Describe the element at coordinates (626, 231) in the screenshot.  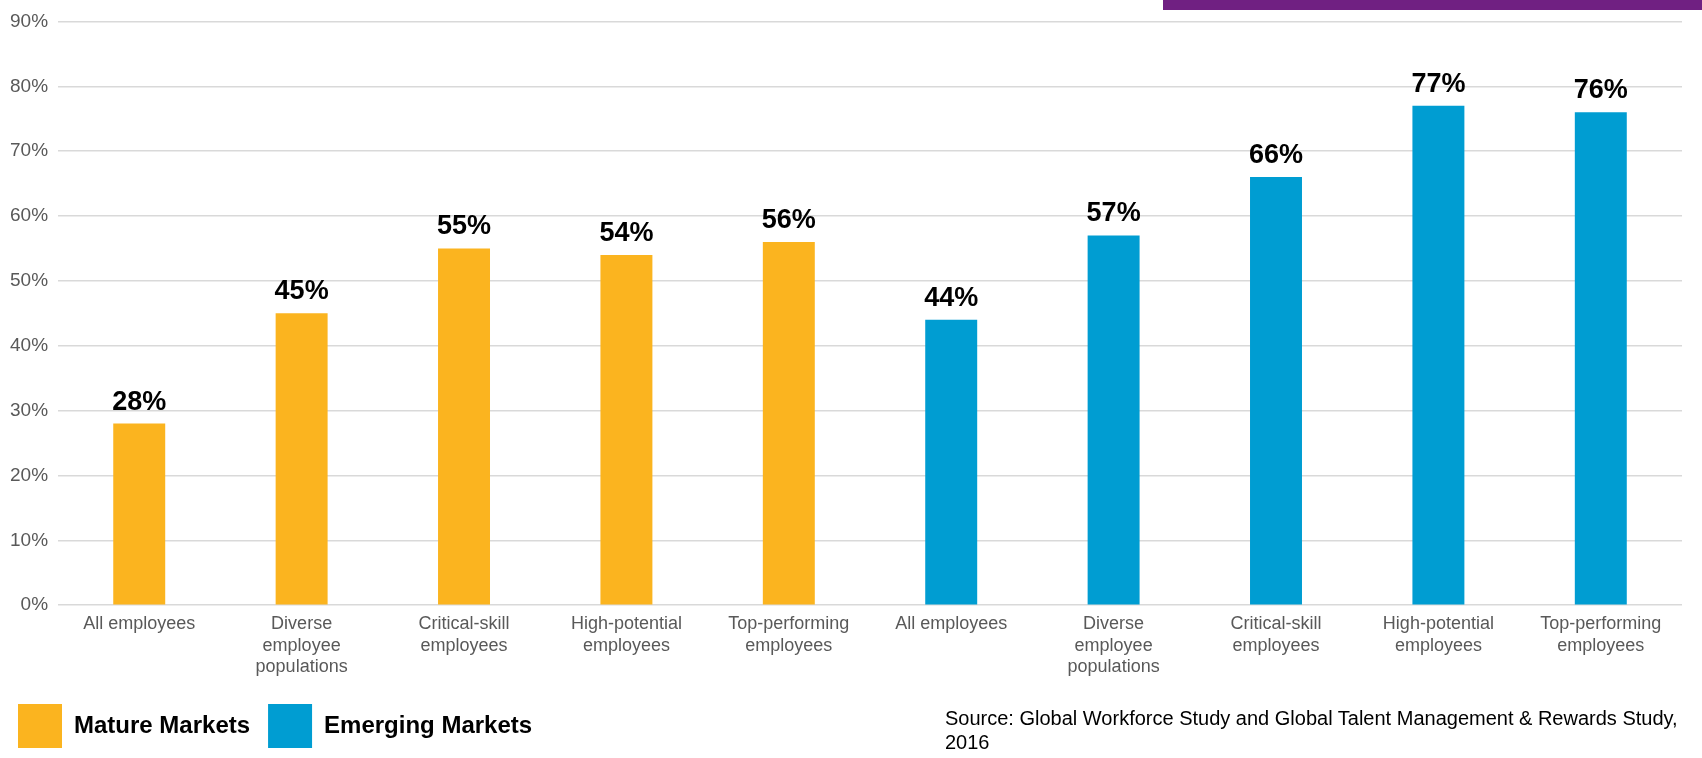
I see `data-label: 54%` at that location.